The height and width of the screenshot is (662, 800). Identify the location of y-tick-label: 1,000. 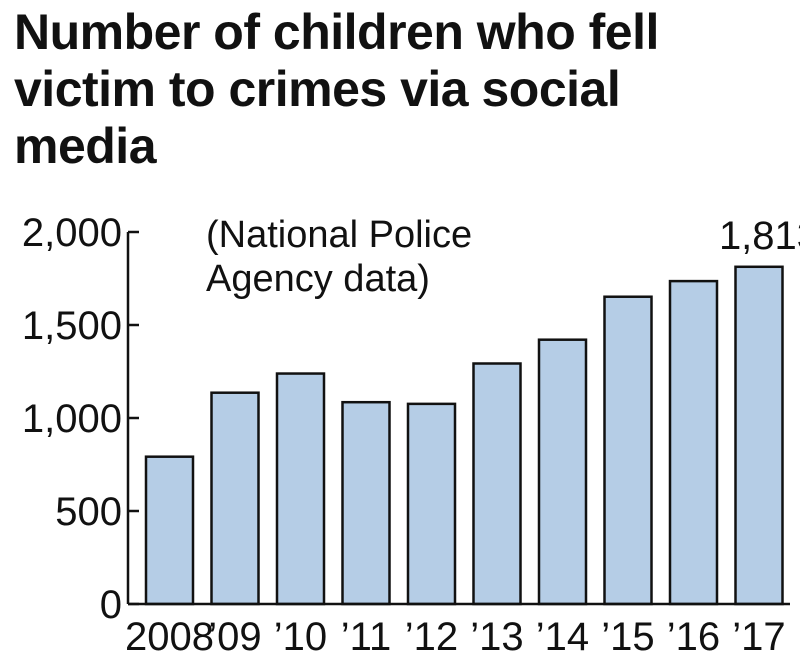
(72, 419).